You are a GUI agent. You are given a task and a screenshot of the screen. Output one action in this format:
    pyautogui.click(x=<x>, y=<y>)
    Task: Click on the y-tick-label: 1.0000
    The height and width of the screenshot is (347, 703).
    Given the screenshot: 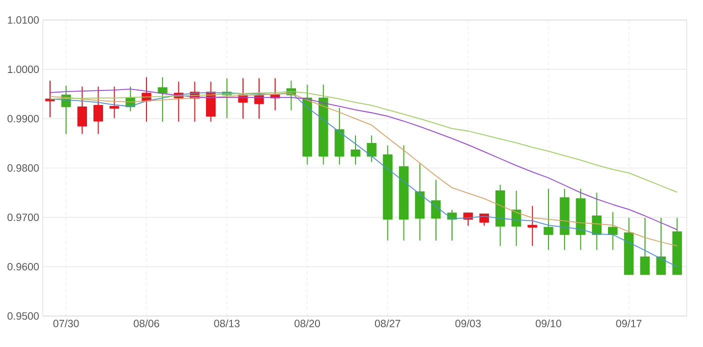 What is the action you would take?
    pyautogui.click(x=23, y=70)
    